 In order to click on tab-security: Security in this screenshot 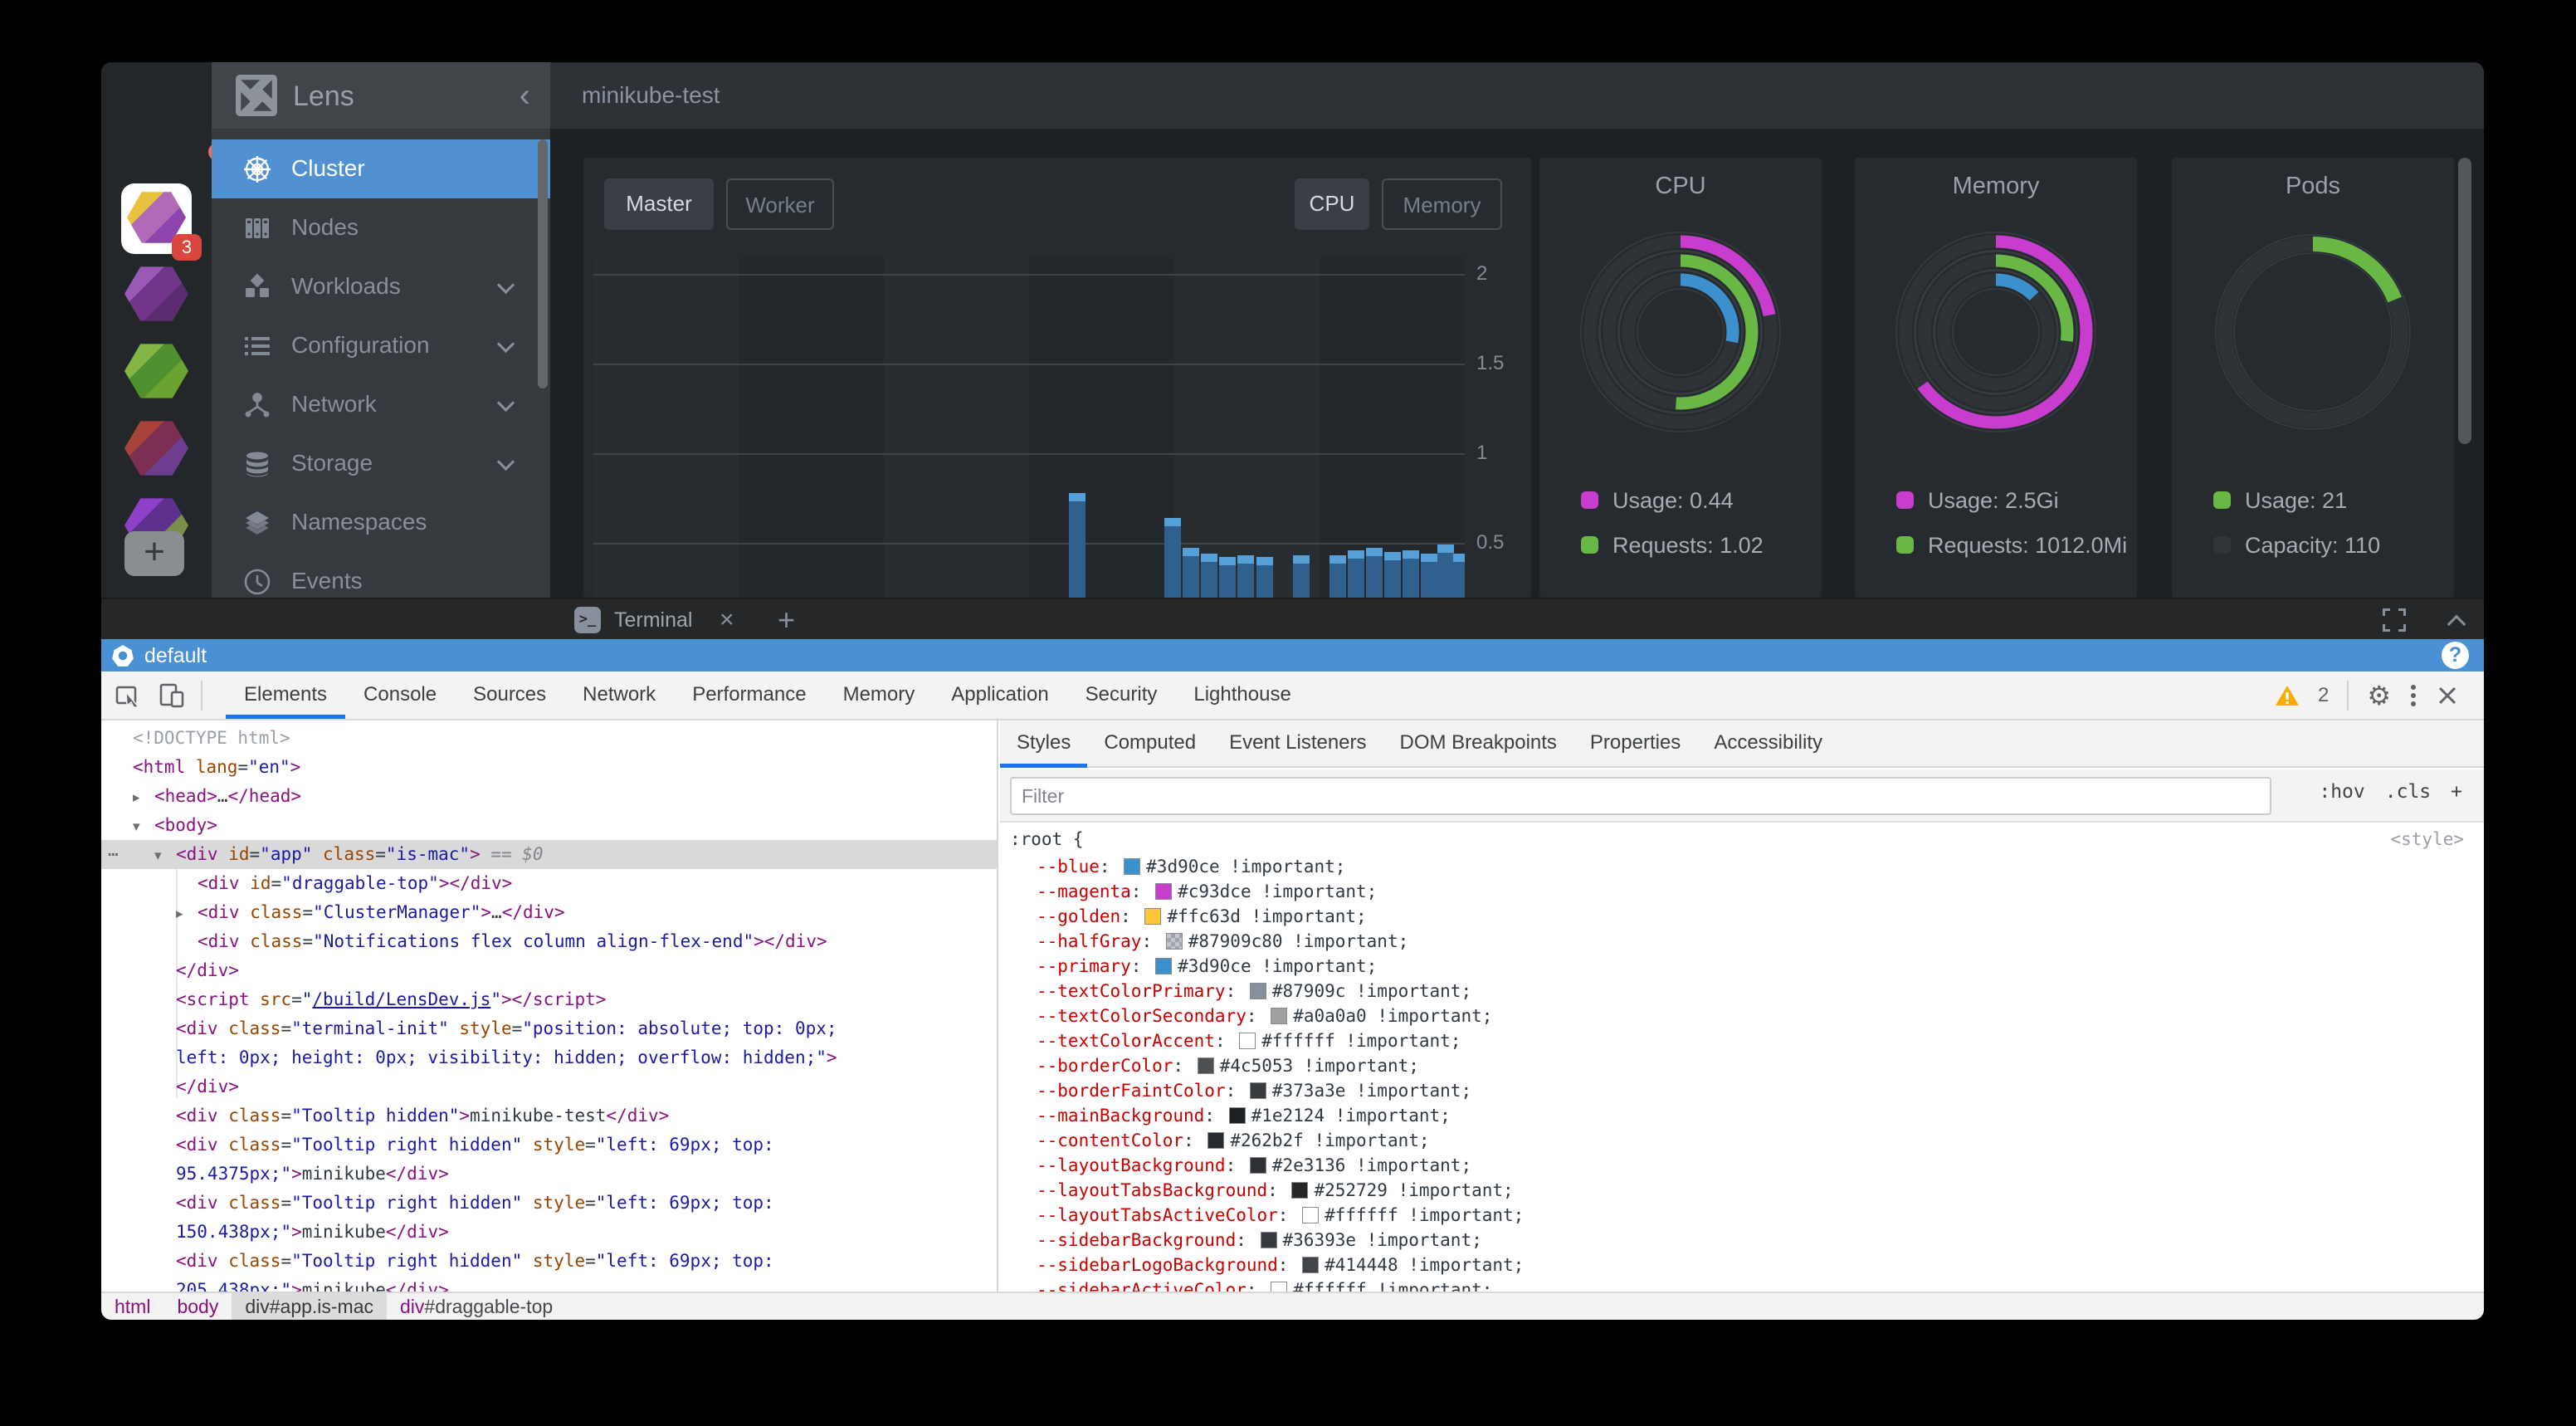, I will do `click(1121, 694)`.